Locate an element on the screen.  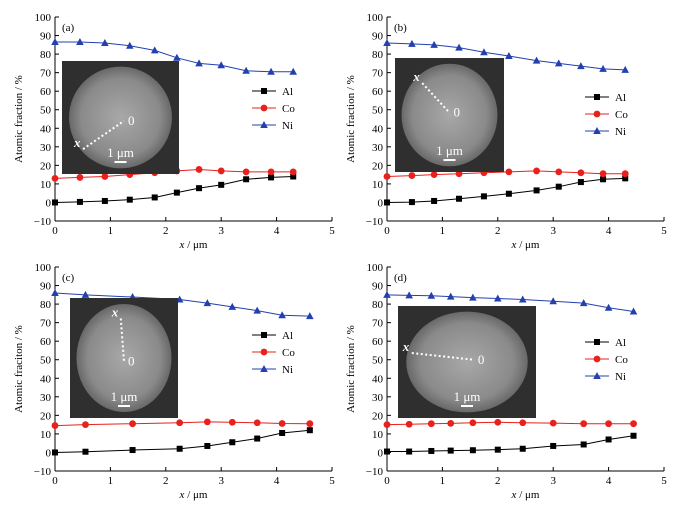
inset-x-label: x is located at coordinates (416, 76).